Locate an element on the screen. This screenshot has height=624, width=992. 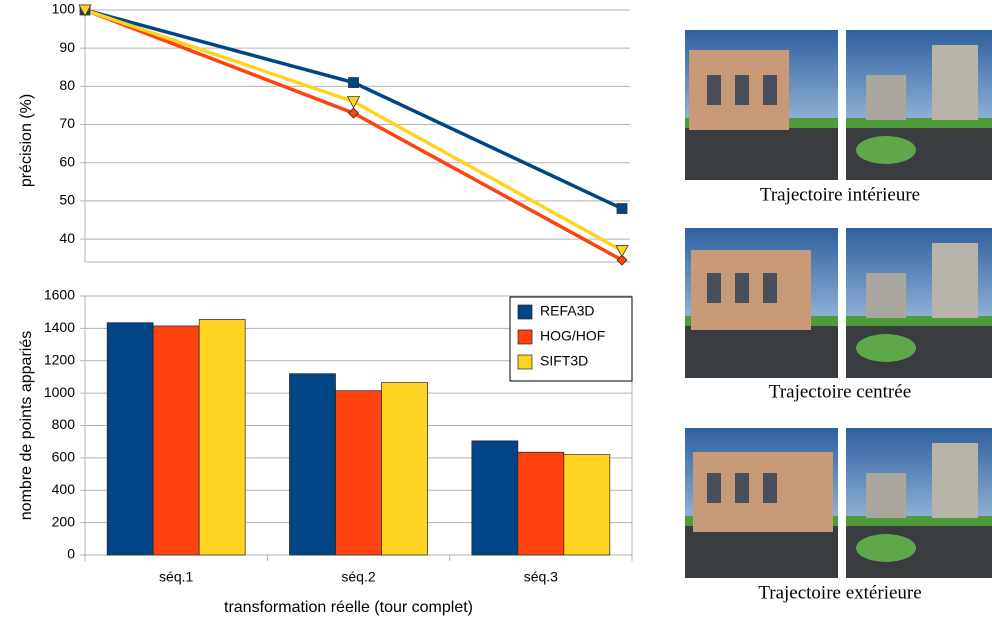
y-axis-label: précision (%) is located at coordinates (26, 140).